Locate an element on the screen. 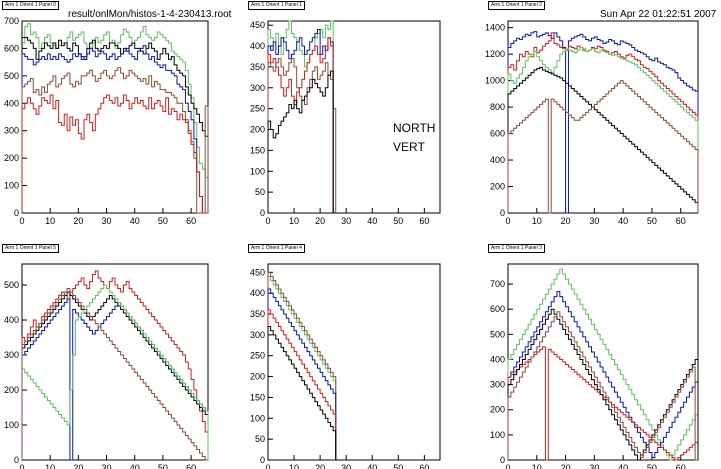  y-tick-label: 800 is located at coordinates (497, 107).